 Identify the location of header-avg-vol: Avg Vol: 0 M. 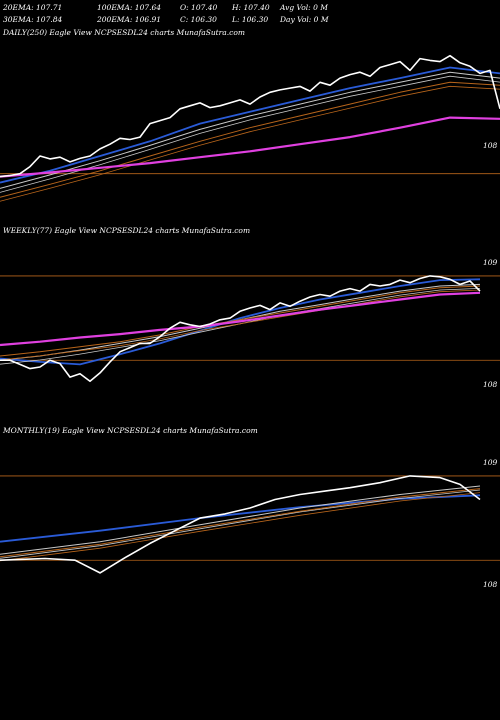
(304, 7).